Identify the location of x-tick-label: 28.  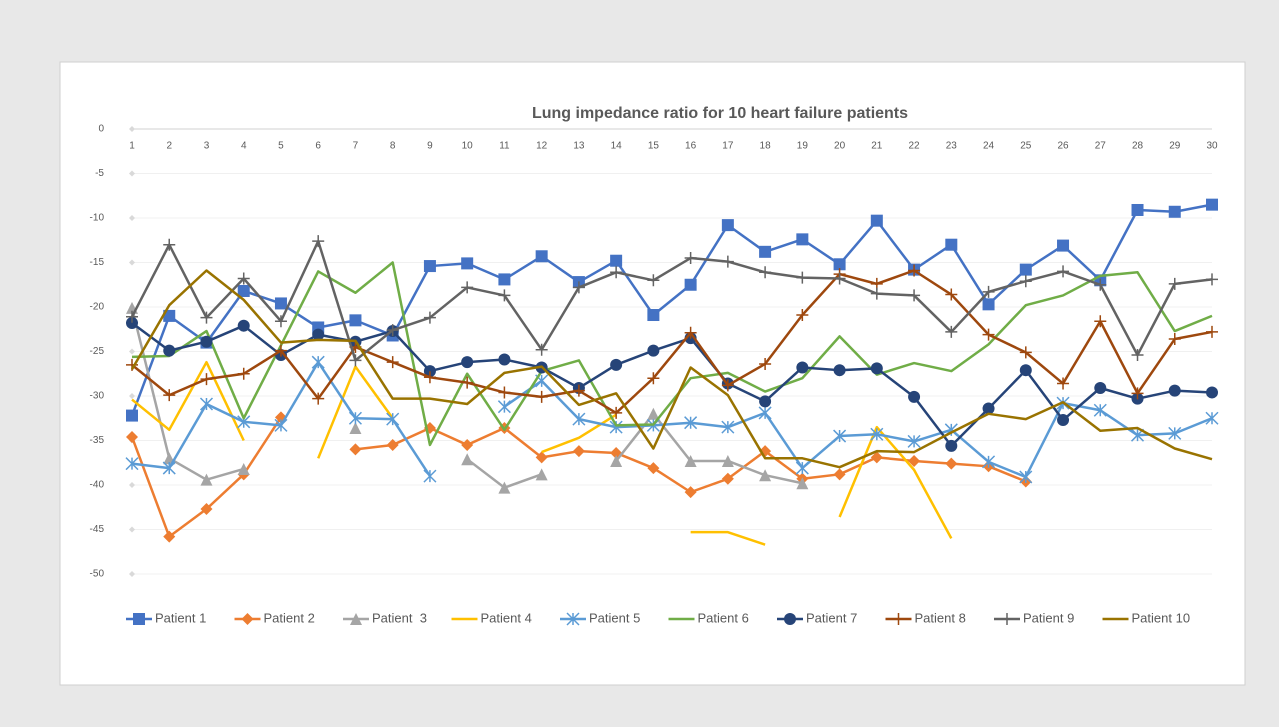
(1138, 146).